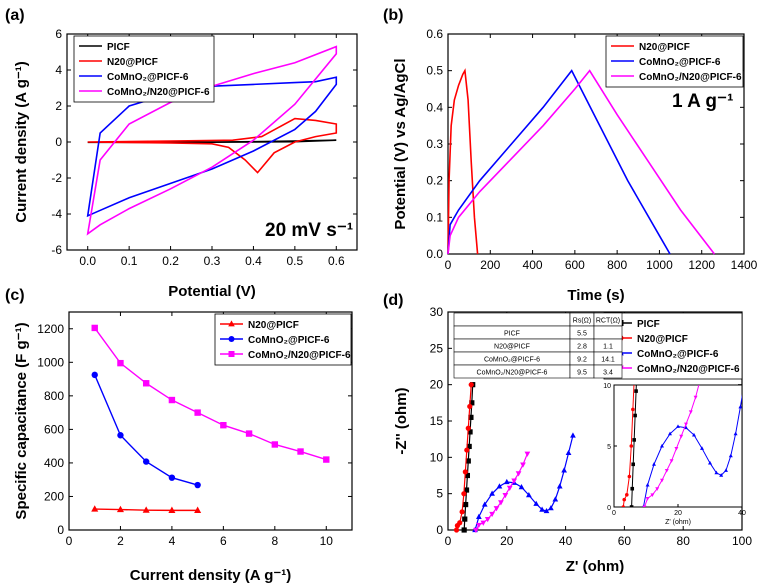  Describe the element at coordinates (559, 162) in the screenshot. I see `gcd-curve-CoMnO2@PICF-6` at that location.